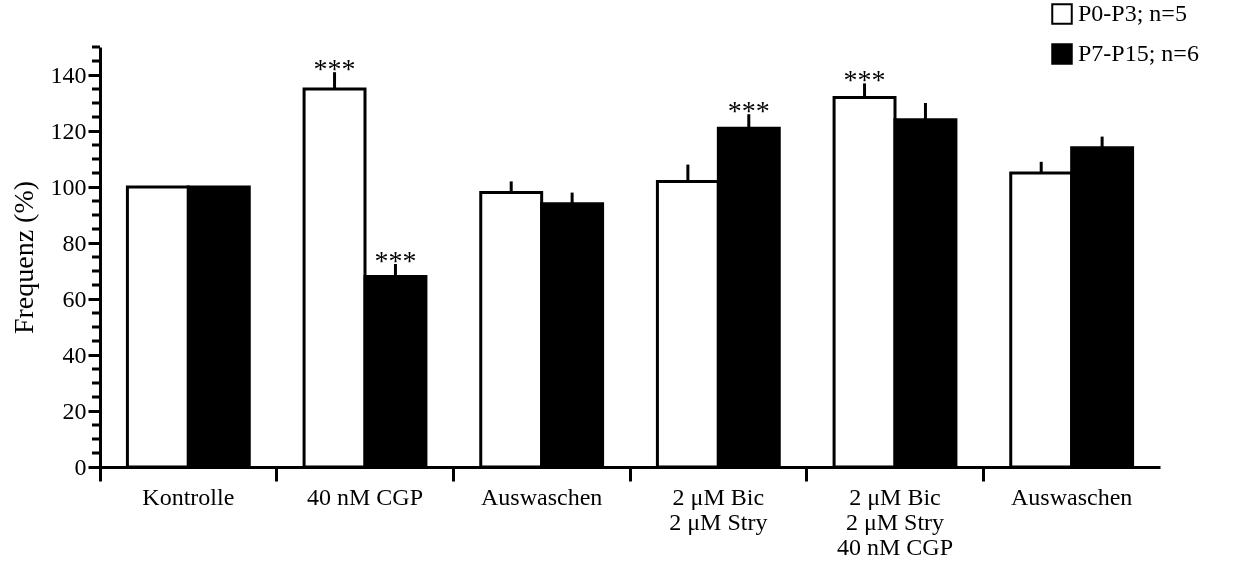  Describe the element at coordinates (68, 186) in the screenshot. I see `y-tick-label: 100` at that location.